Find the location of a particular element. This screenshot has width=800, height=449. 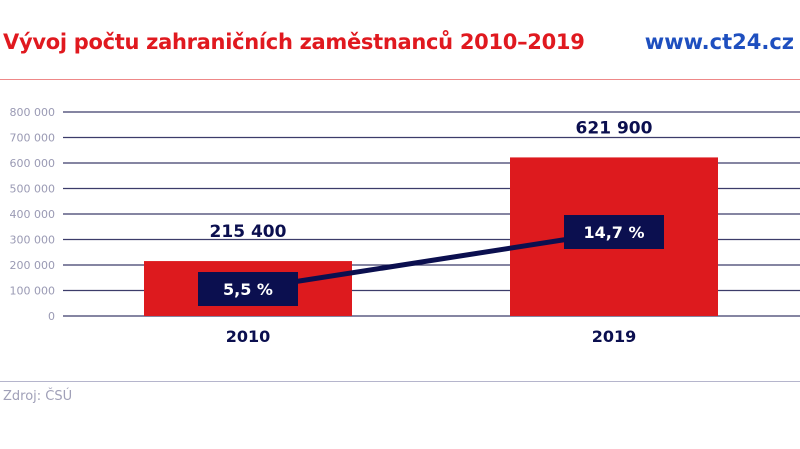

y-tick-label: 0 is located at coordinates (51, 316).